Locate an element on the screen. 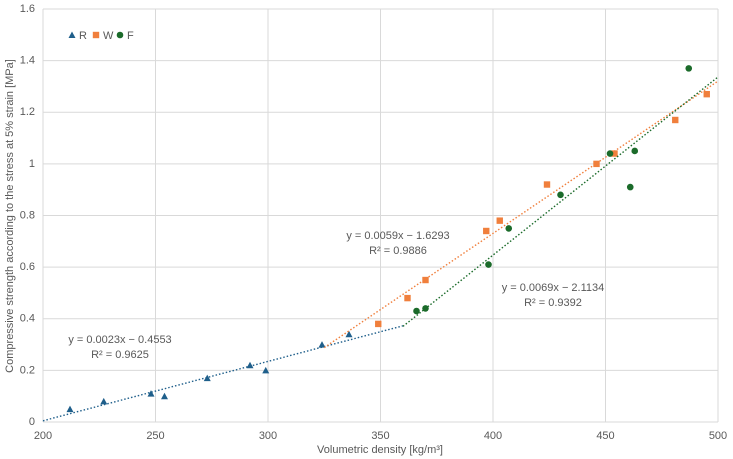 This screenshot has height=459, width=733. x-tick-label: 250 is located at coordinates (155, 436).